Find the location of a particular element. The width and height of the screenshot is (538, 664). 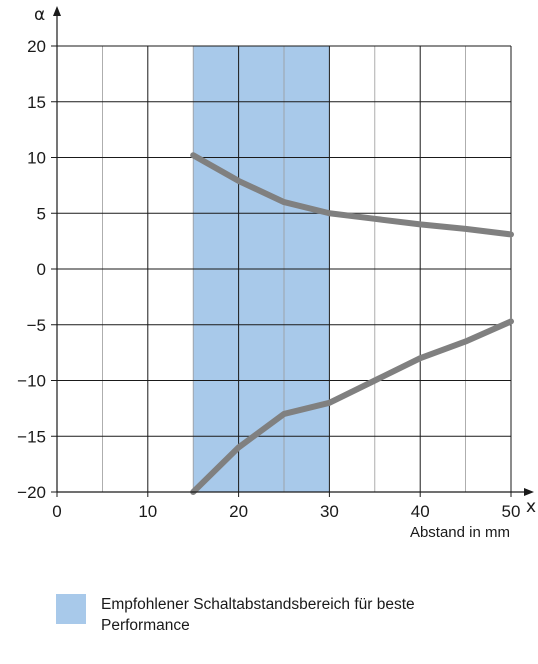

x-tick-label: 0 is located at coordinates (56, 511).